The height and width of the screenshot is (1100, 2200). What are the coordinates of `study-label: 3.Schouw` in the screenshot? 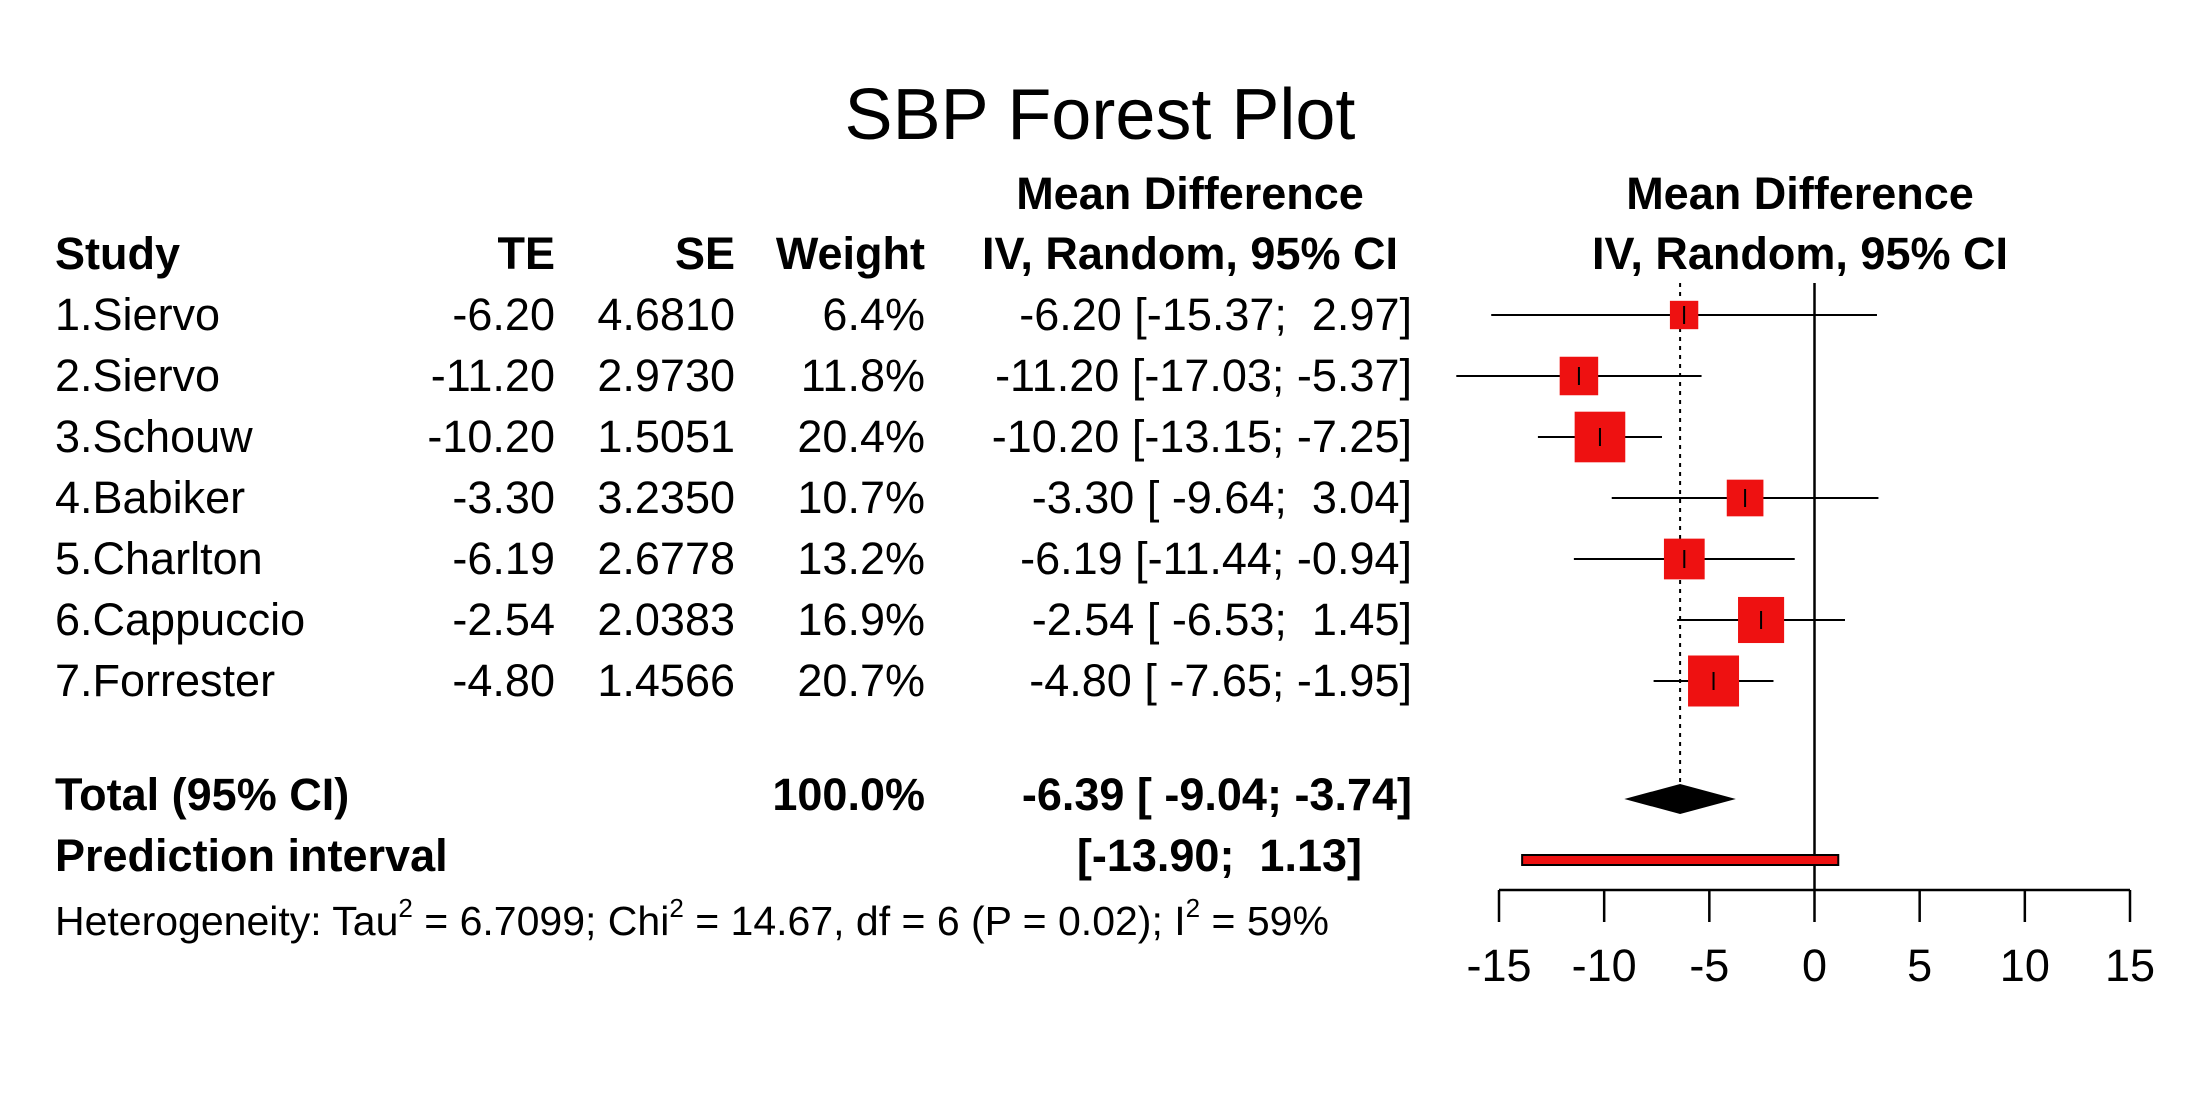 It's located at (154, 436).